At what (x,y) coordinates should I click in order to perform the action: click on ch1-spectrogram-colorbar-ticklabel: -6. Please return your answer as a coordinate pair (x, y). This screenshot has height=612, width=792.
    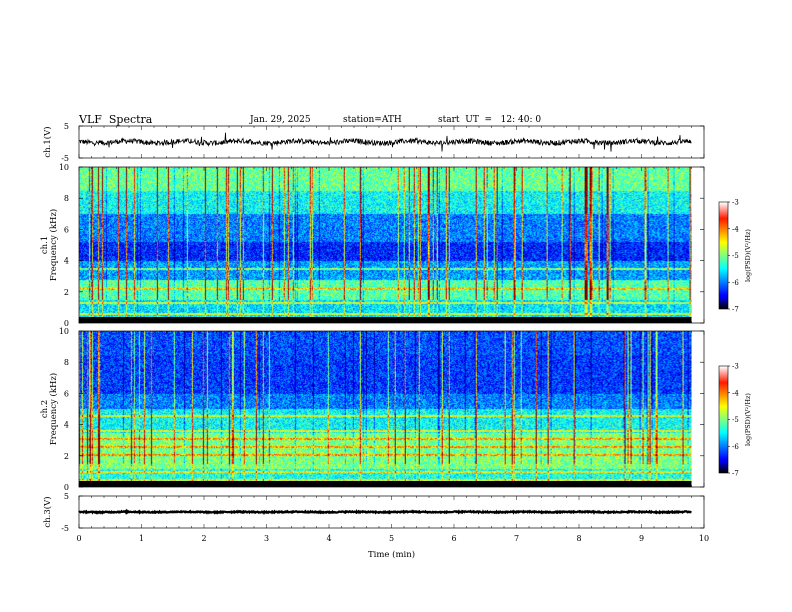
    Looking at the image, I should click on (735, 283).